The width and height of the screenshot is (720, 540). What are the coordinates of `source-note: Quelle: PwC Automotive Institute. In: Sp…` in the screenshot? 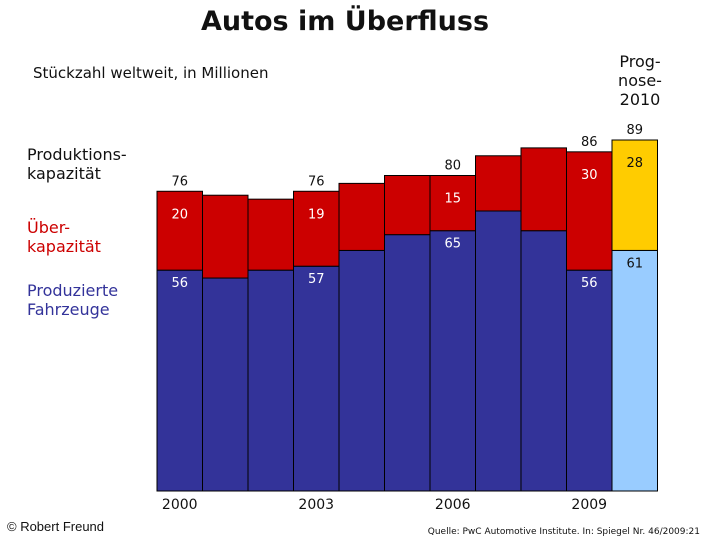 It's located at (563, 532).